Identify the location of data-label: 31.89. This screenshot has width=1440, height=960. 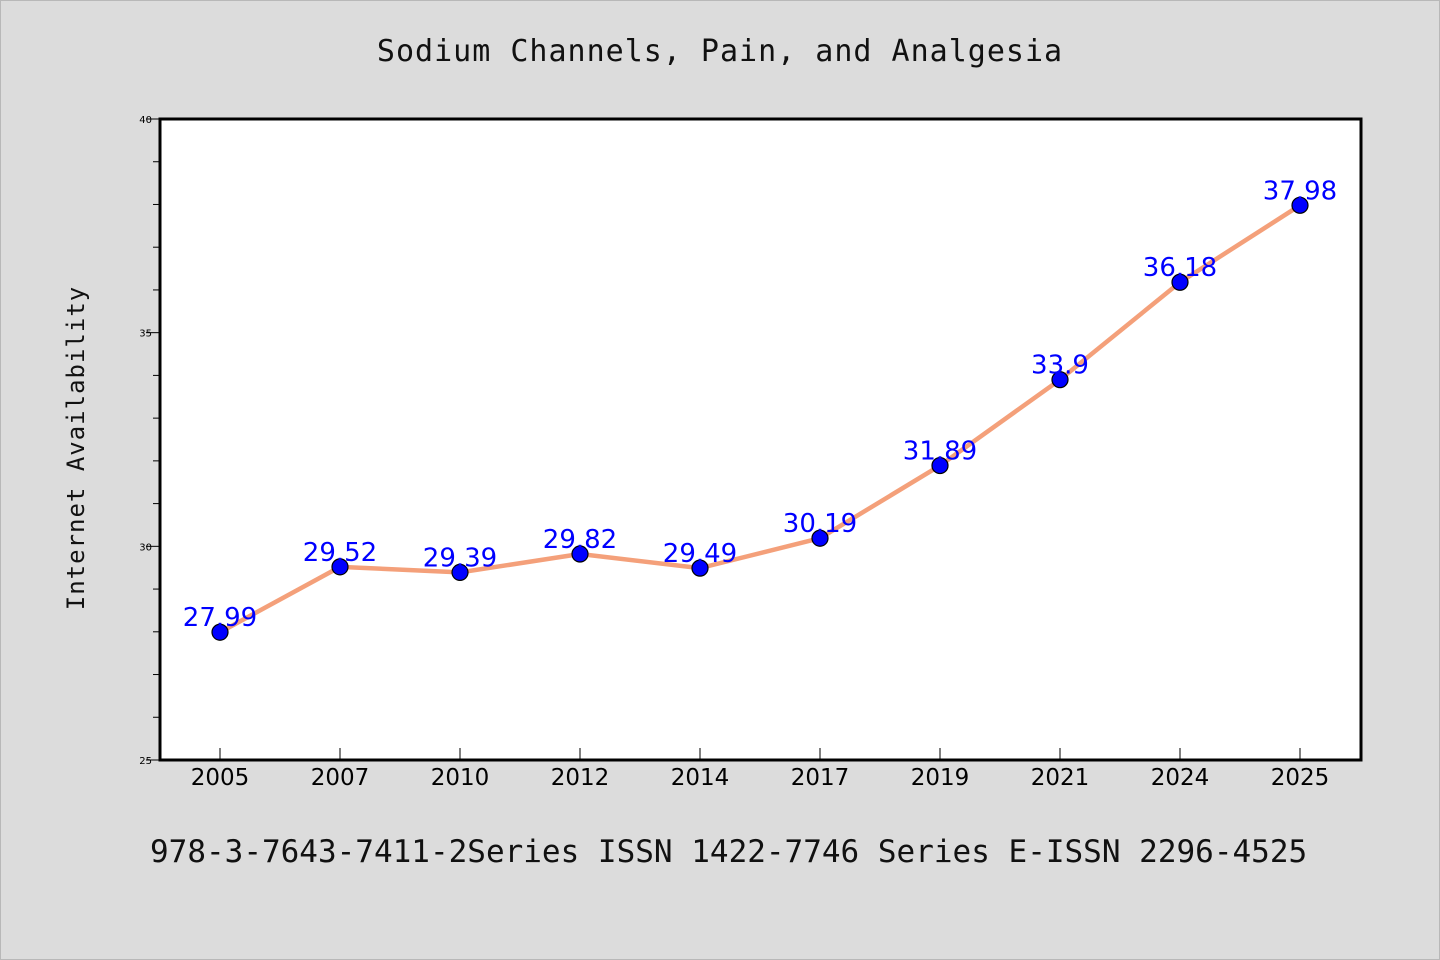
(940, 452).